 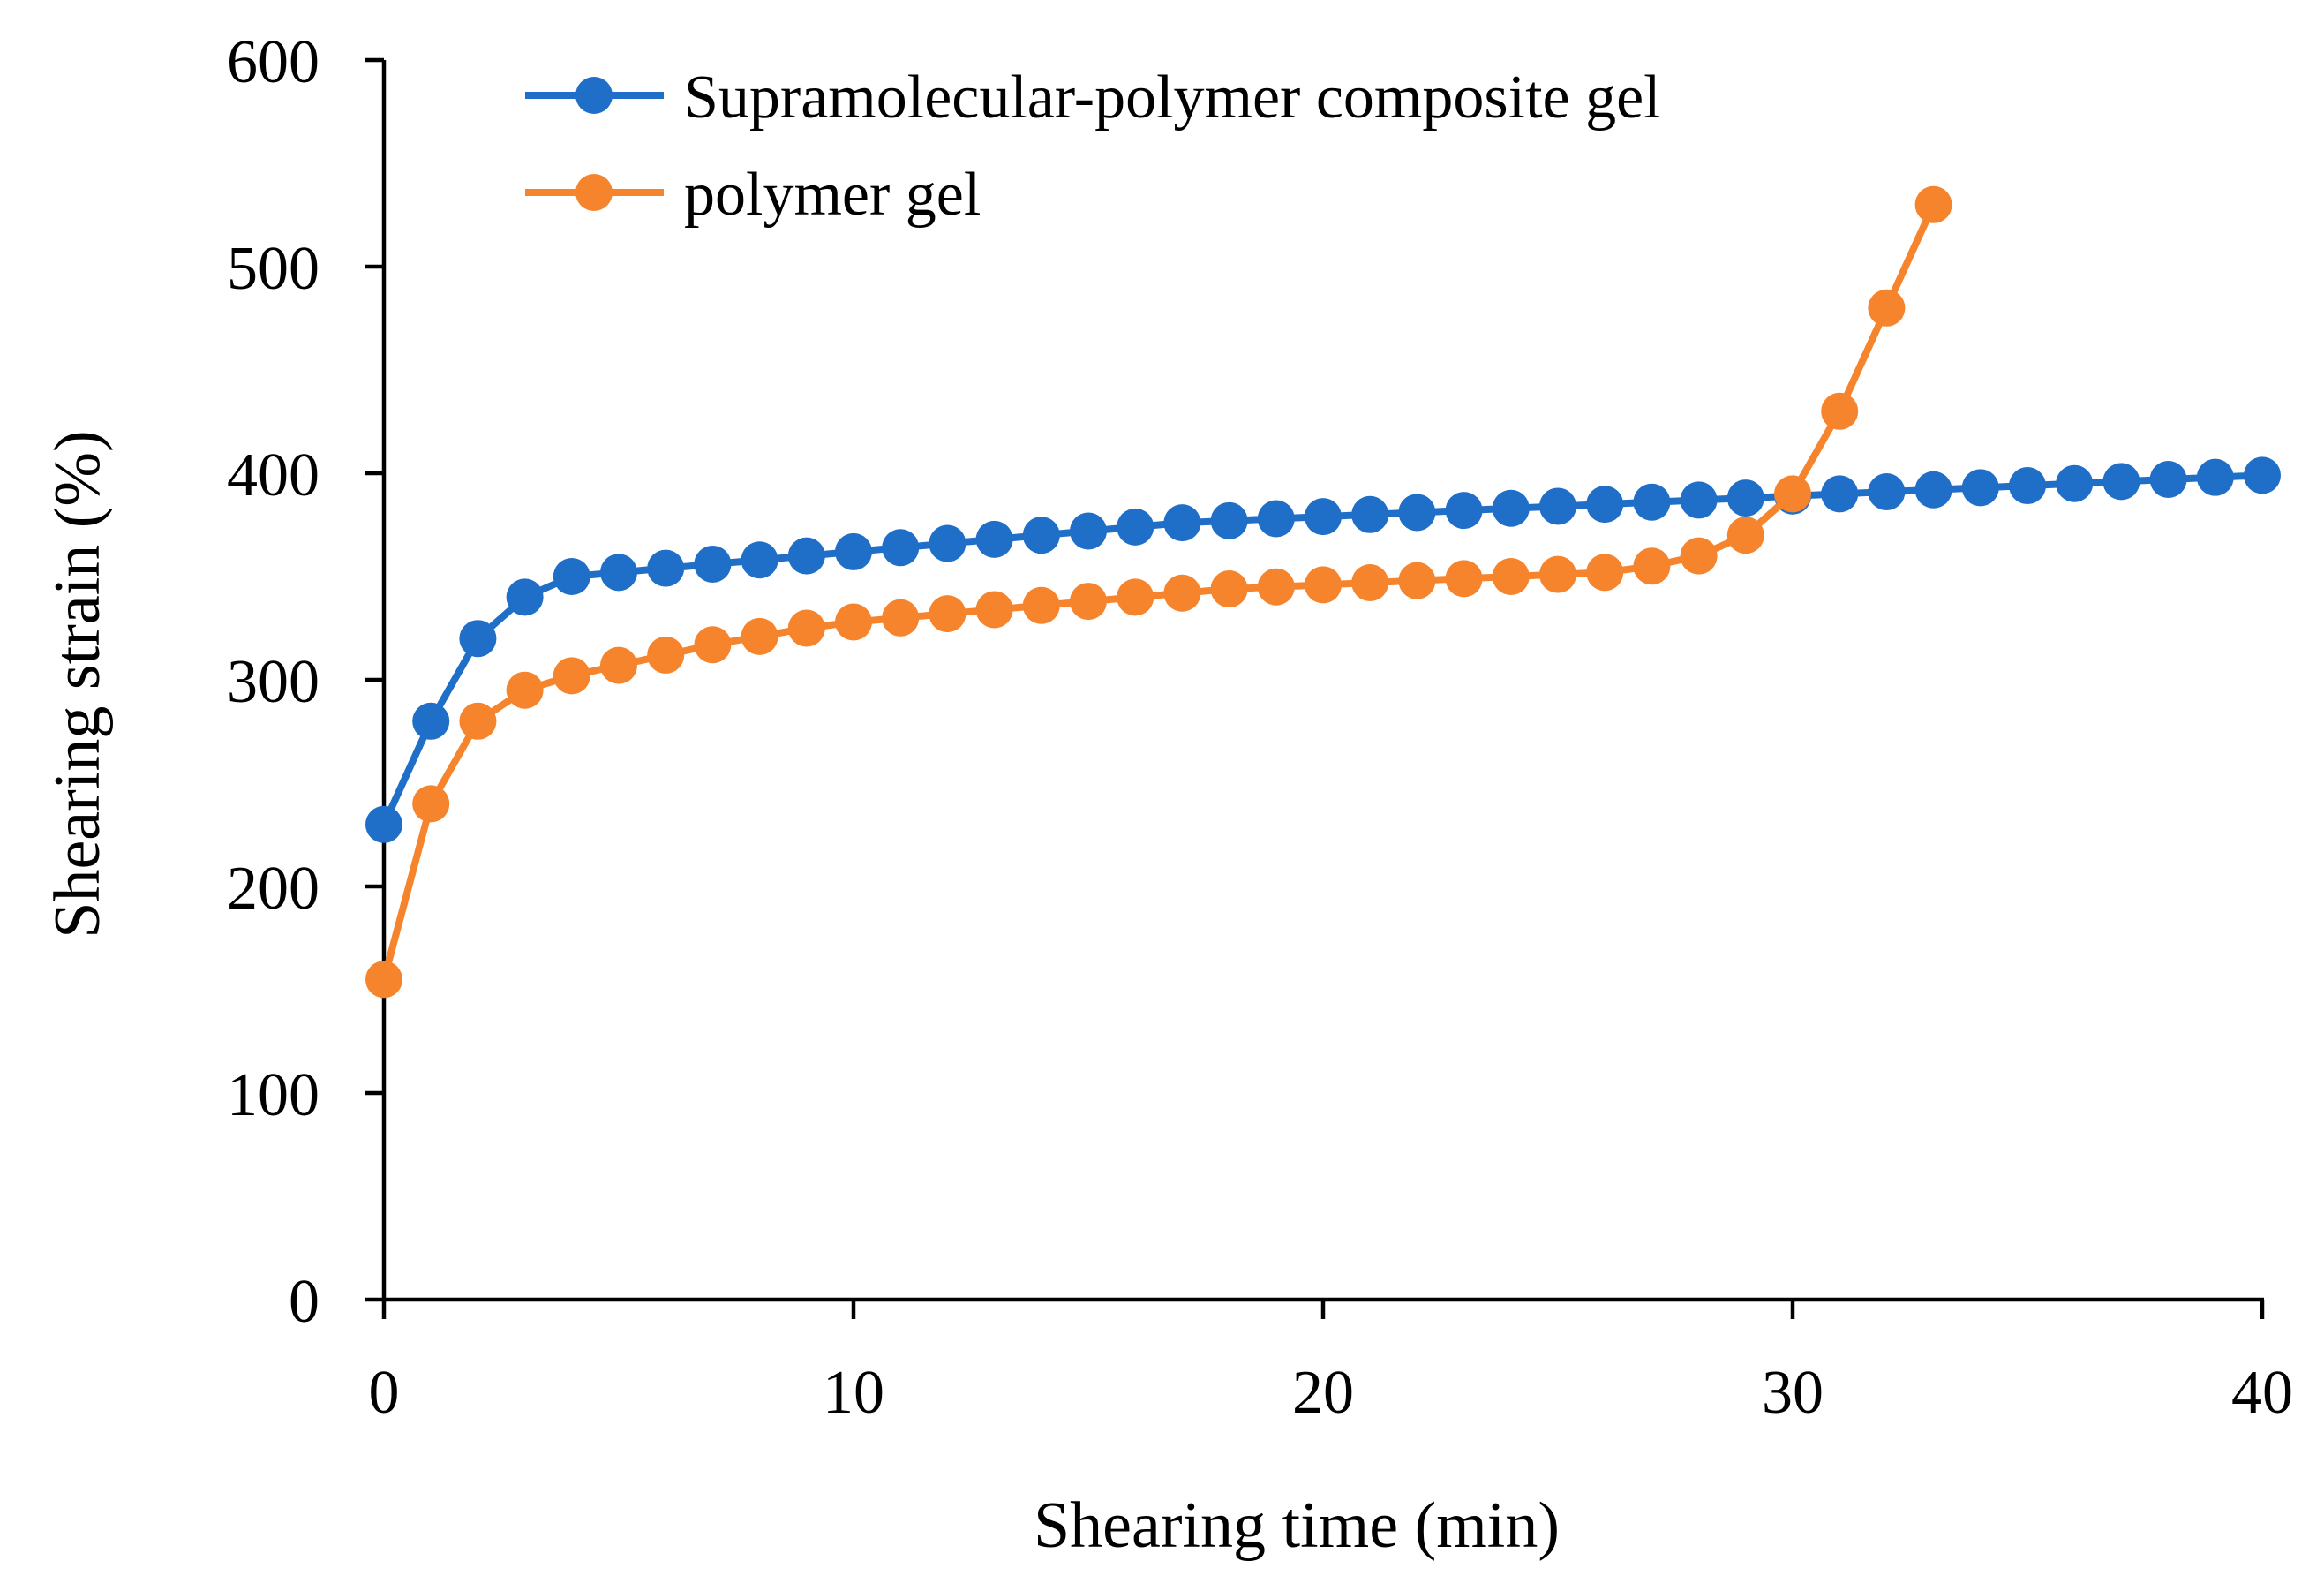 I want to click on y-tick-label: 200, so click(x=273, y=889).